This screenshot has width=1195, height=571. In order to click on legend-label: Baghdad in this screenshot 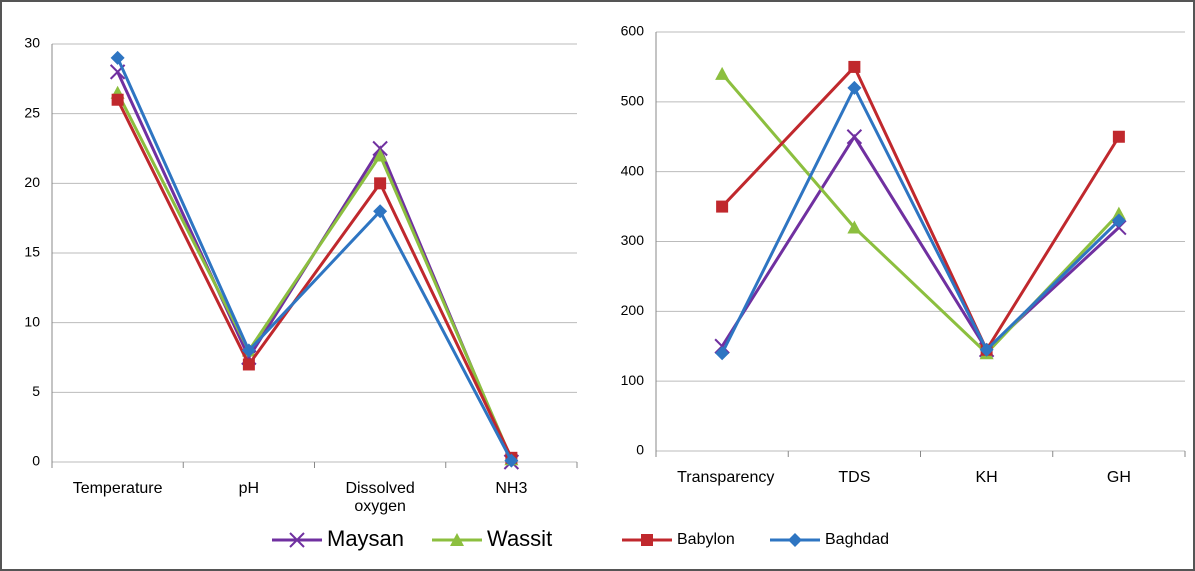, I will do `click(857, 539)`.